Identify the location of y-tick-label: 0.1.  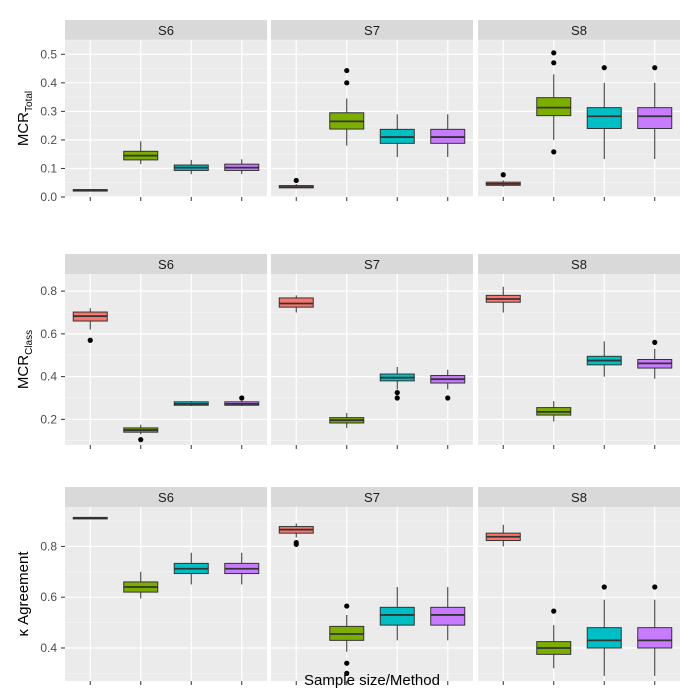
(48, 168).